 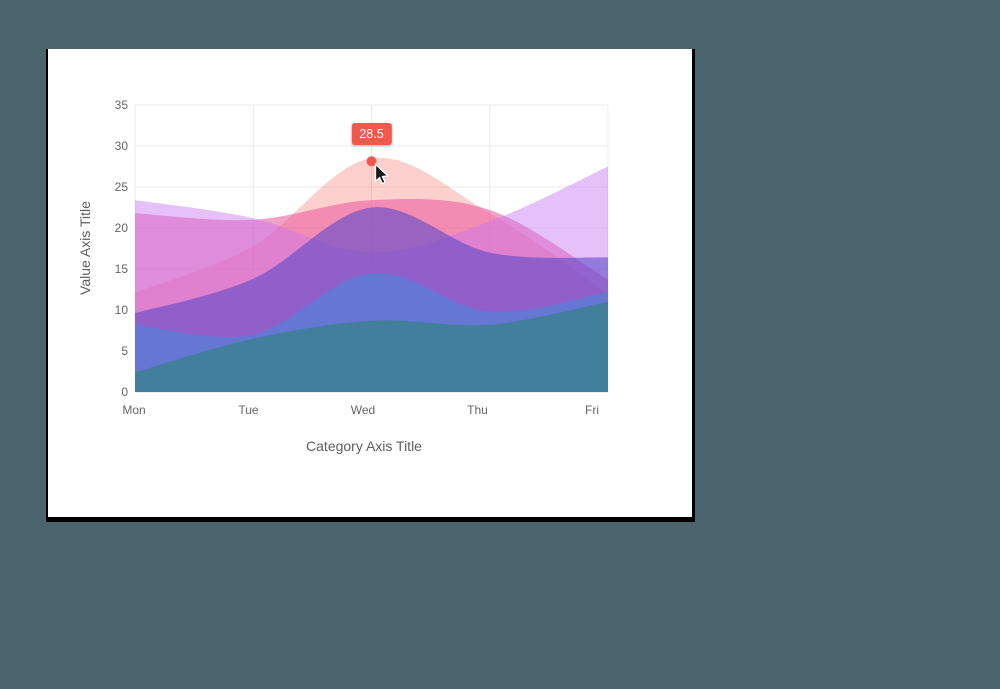 I want to click on mouse-cursor-icon, so click(x=382, y=173).